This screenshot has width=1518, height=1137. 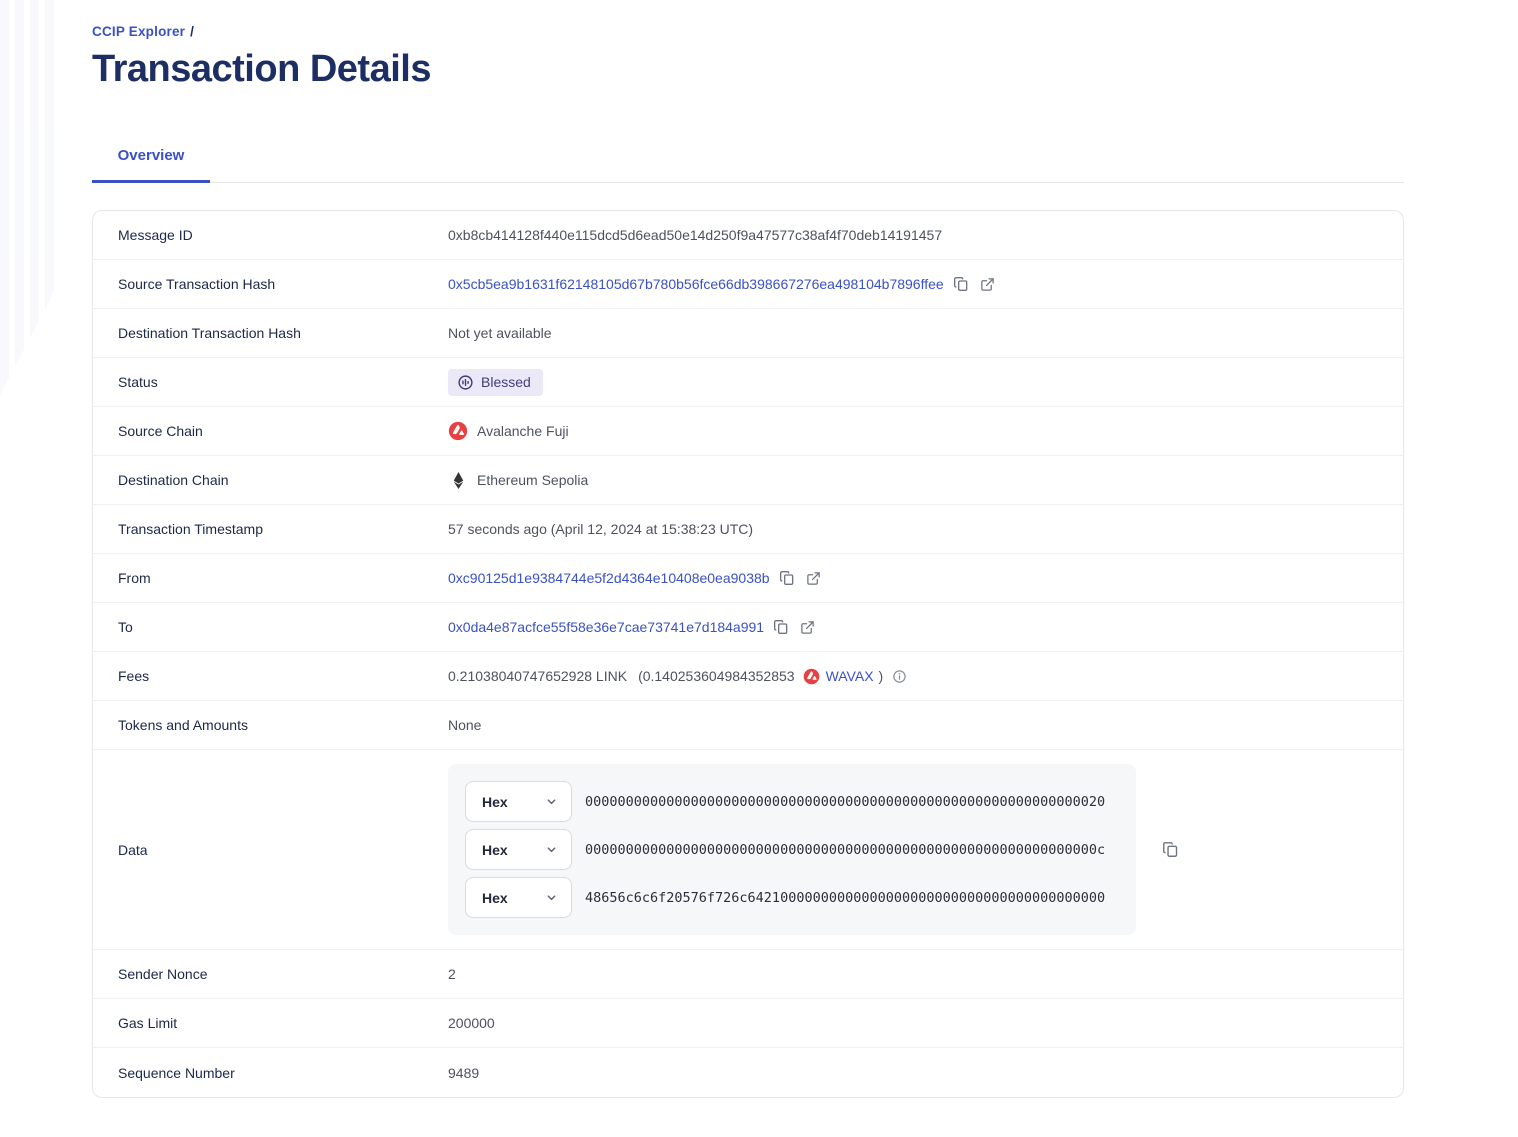 I want to click on blessed-signal-icon, so click(x=465, y=382).